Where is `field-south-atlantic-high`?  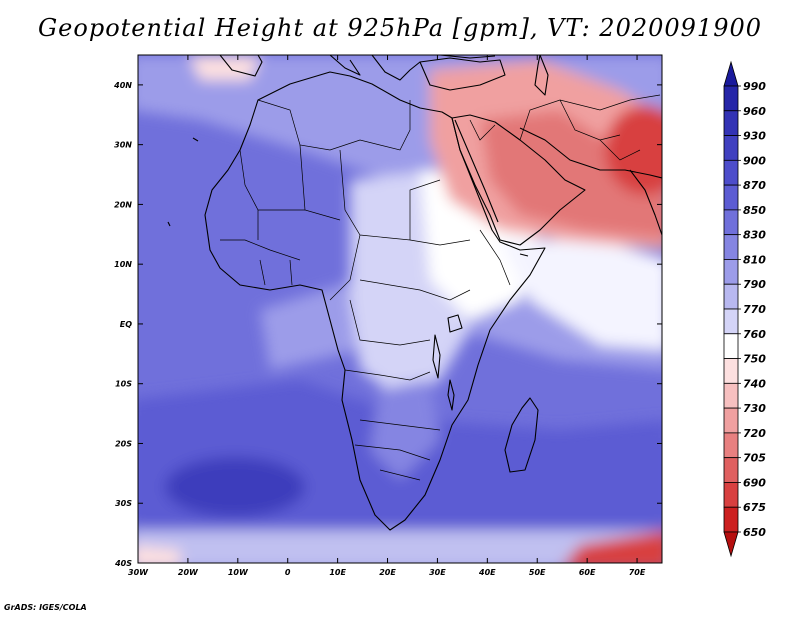
field-south-atlantic-high is located at coordinates (235, 487).